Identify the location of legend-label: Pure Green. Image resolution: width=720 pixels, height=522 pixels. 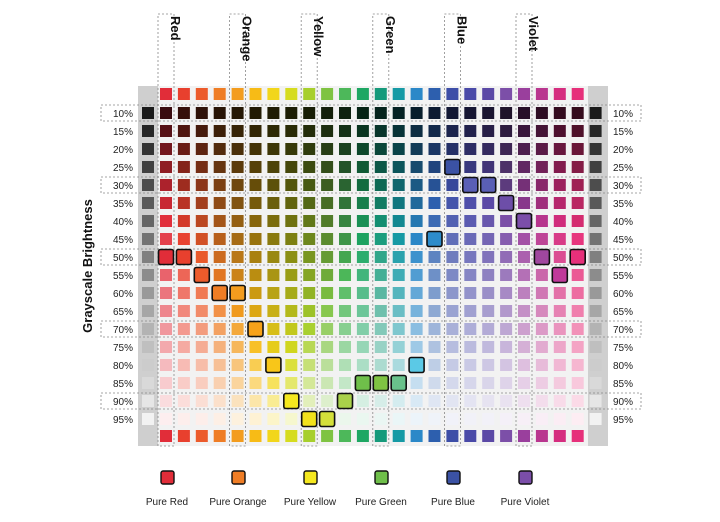
(381, 502).